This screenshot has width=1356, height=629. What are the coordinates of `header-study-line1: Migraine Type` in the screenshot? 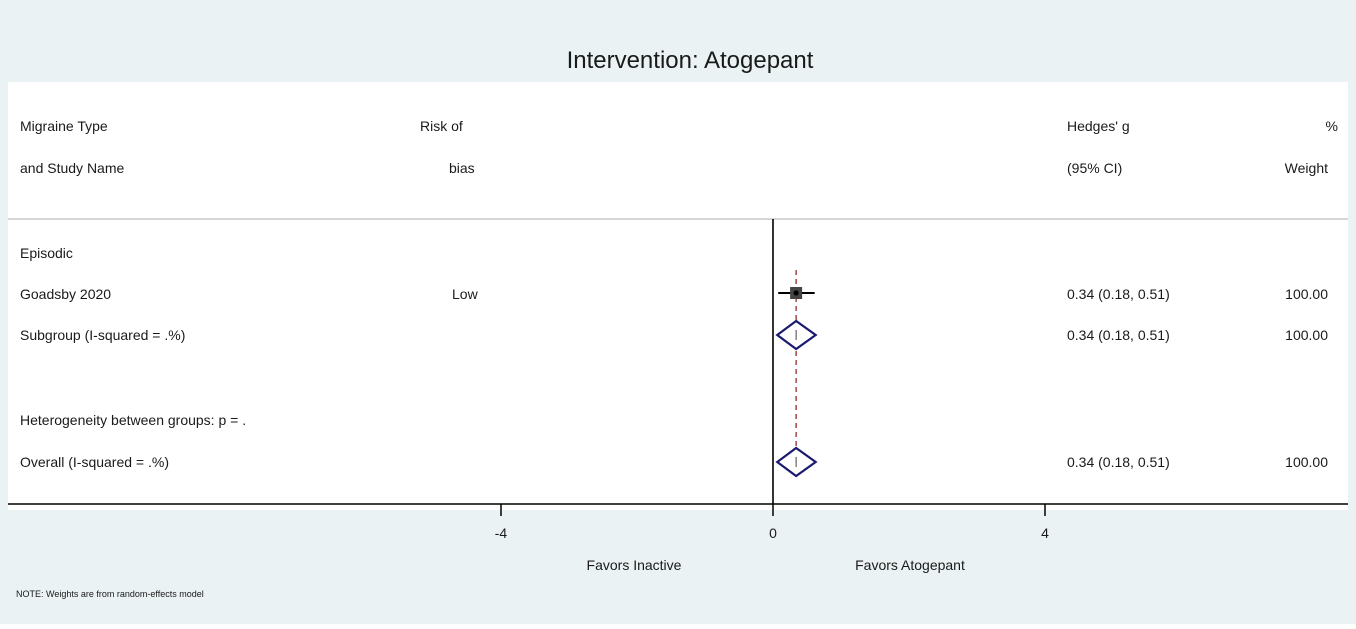 It's located at (64, 126).